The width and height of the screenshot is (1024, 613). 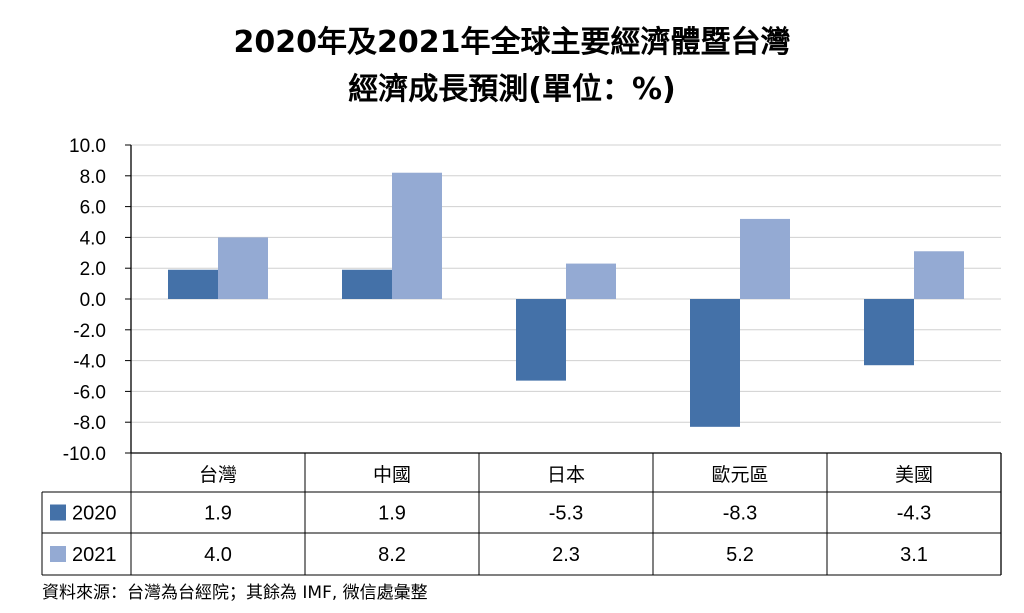 I want to click on y-tick-label: -10.0, so click(x=84, y=454).